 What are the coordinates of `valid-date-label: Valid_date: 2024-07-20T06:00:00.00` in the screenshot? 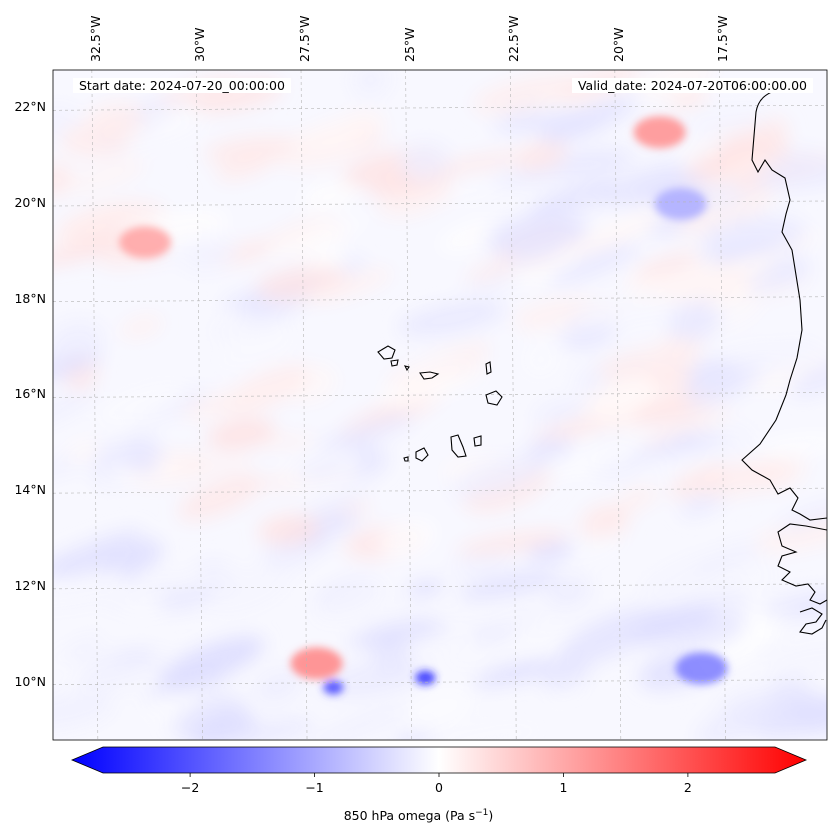 It's located at (692, 85).